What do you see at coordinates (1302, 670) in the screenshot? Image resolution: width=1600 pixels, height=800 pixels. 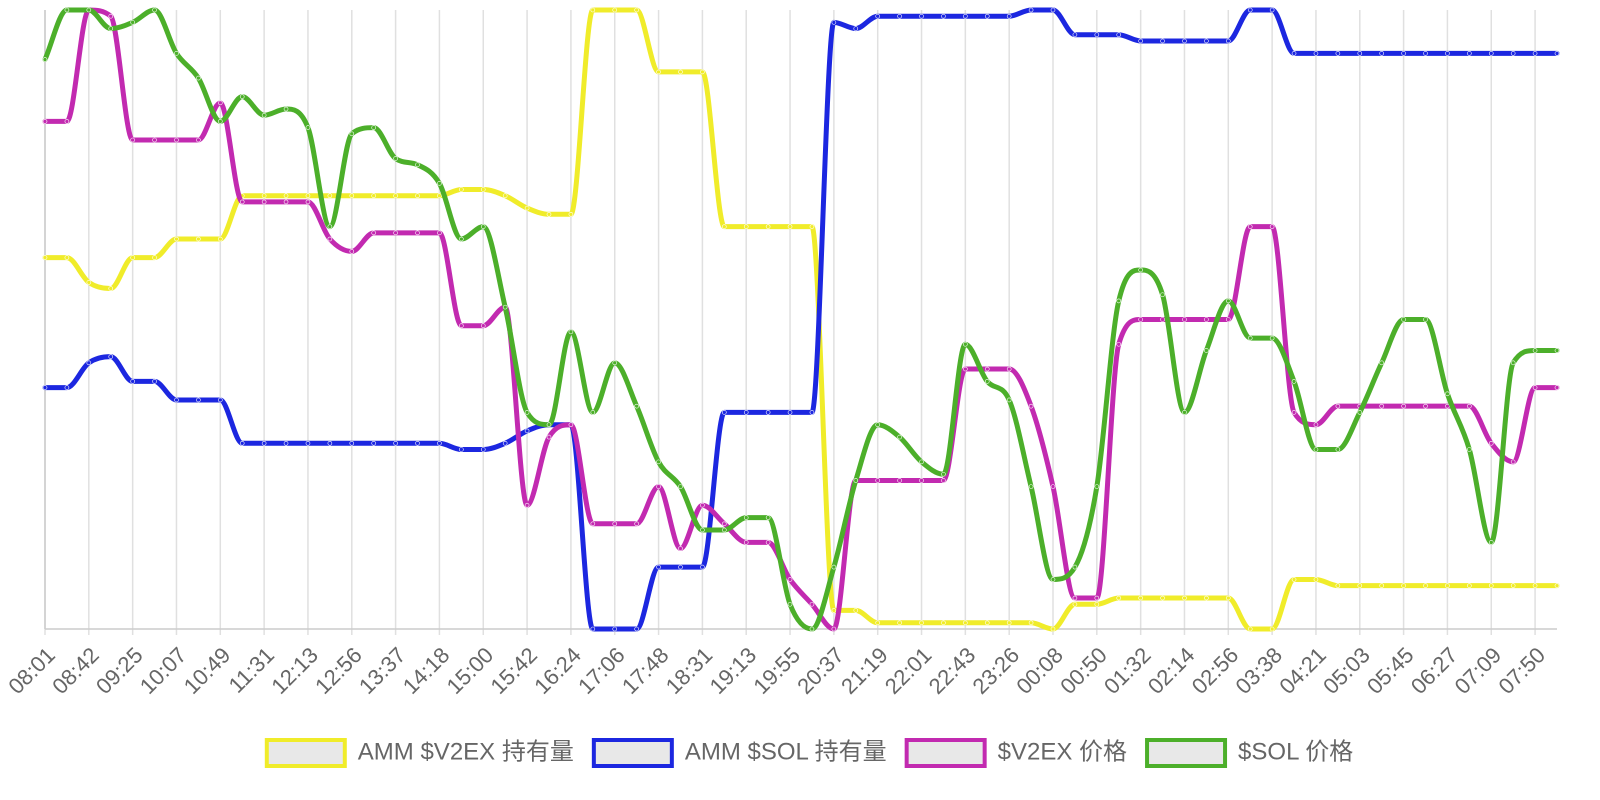 I see `x-tick-label: 04:21` at bounding box center [1302, 670].